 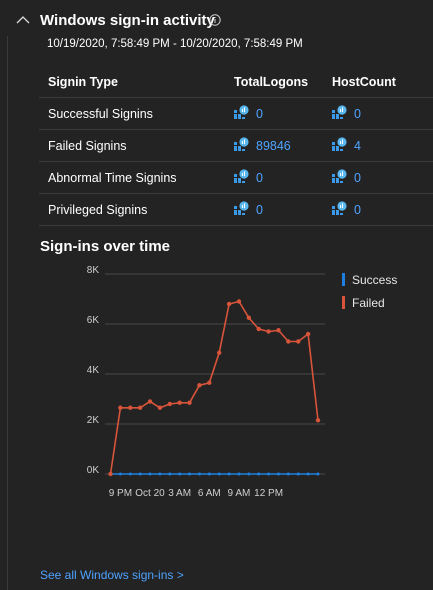 What do you see at coordinates (209, 493) in the screenshot?
I see `x-tick-label: 6 AM` at bounding box center [209, 493].